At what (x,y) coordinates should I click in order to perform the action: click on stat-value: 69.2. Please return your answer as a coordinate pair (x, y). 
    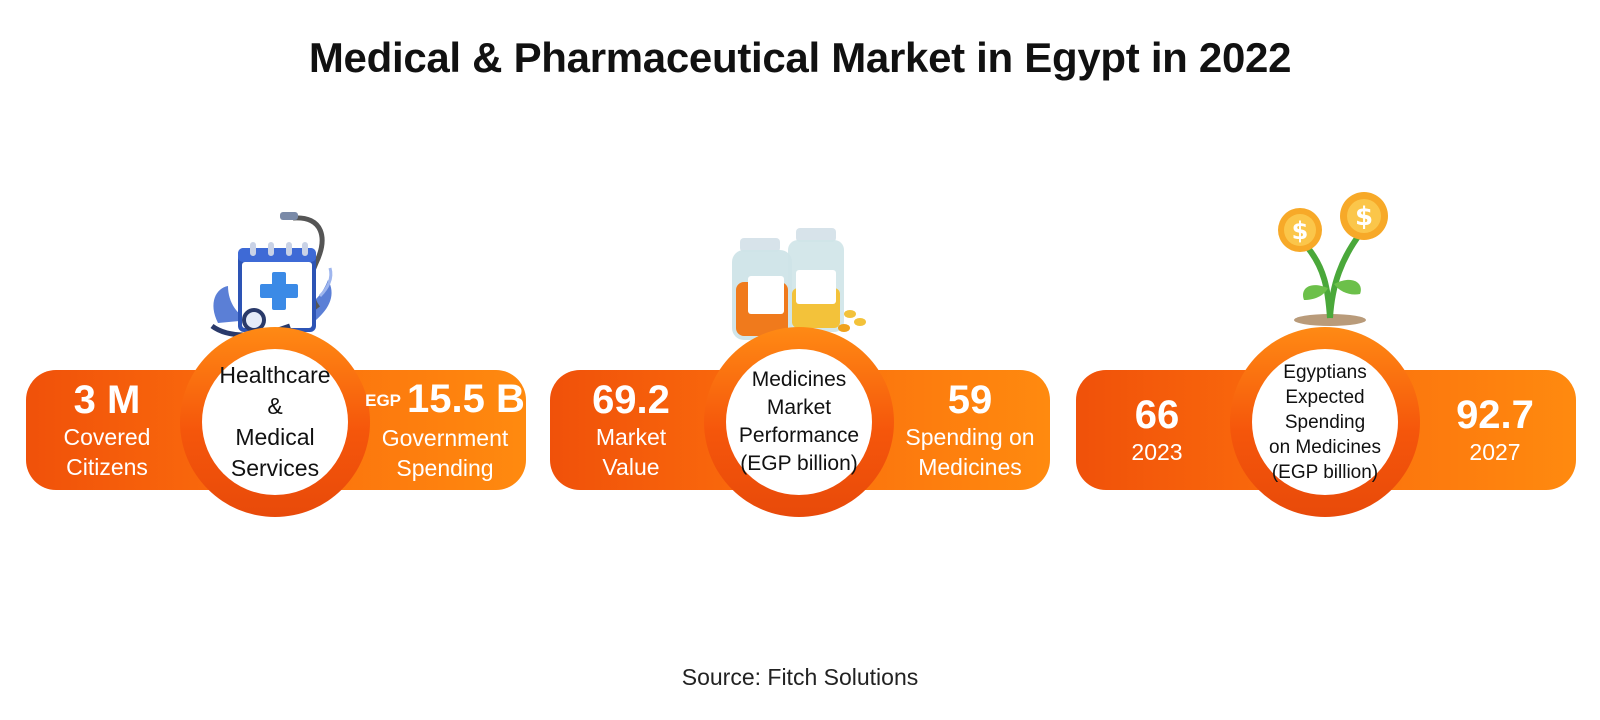
    Looking at the image, I should click on (631, 400).